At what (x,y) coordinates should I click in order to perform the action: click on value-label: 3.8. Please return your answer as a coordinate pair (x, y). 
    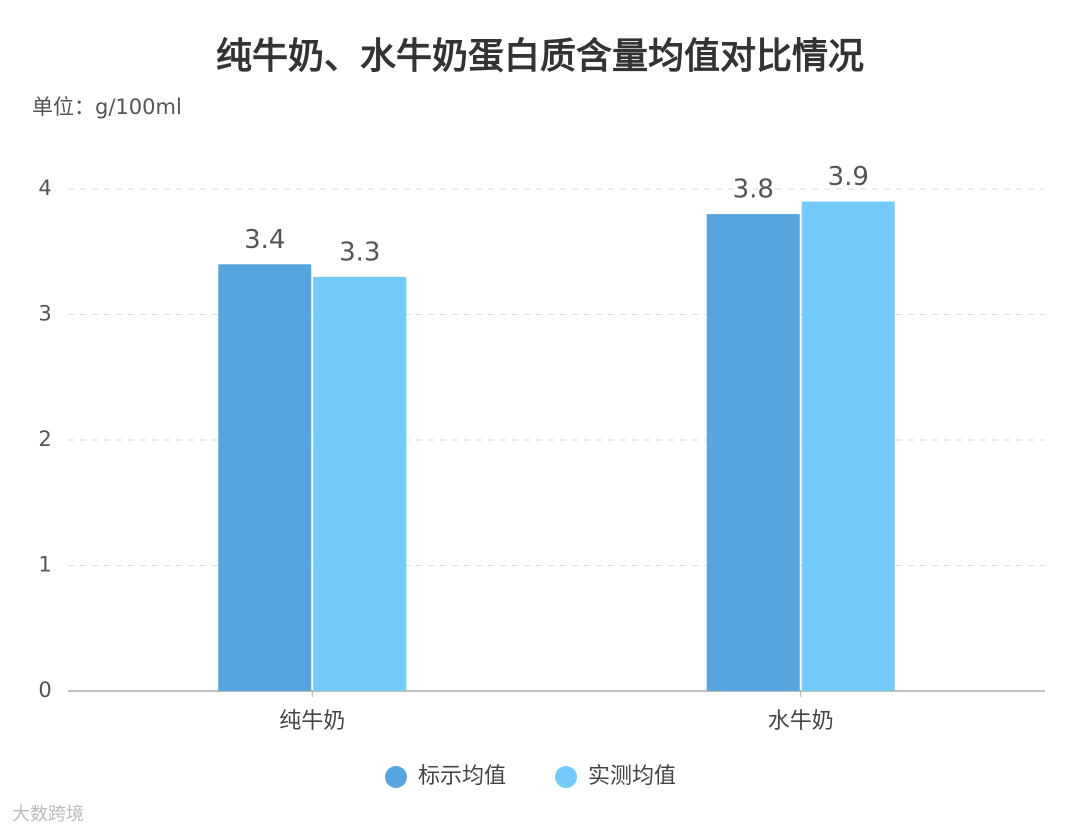
    Looking at the image, I should click on (753, 190).